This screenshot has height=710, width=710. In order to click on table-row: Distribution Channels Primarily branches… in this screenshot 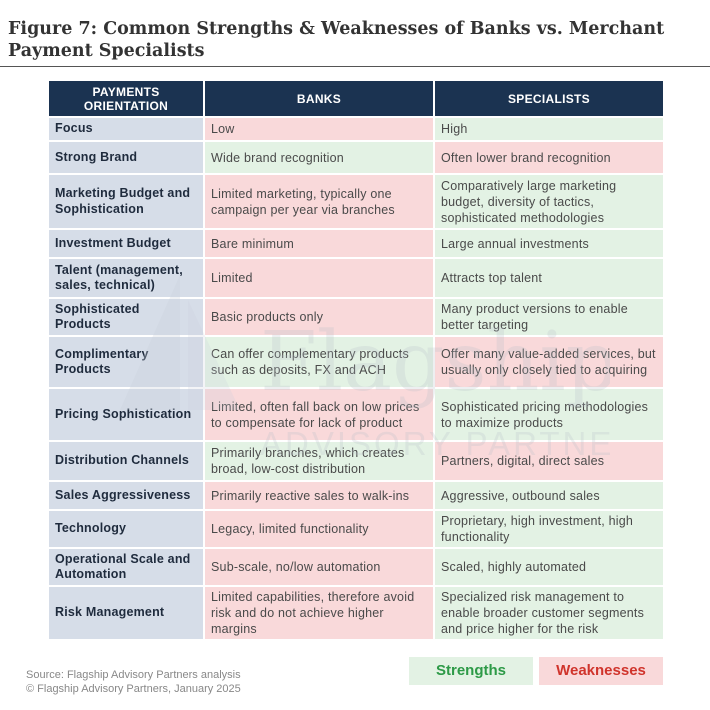, I will do `click(356, 461)`.